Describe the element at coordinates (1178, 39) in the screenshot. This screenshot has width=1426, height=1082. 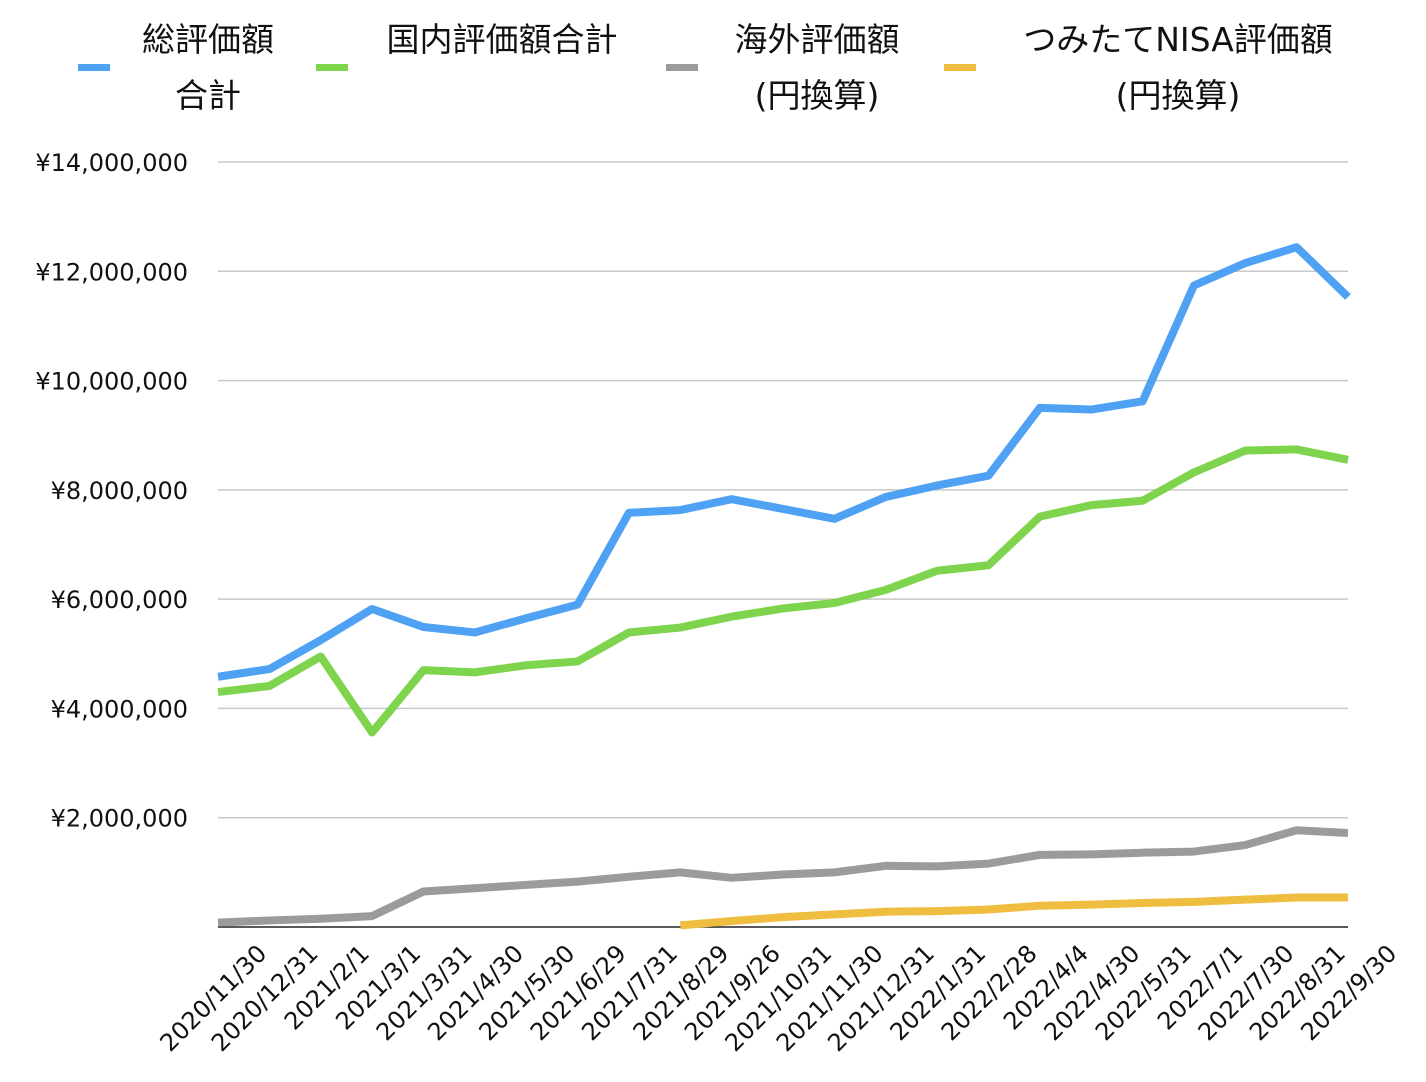
I see `legend-label: つみたてNISA評価額` at that location.